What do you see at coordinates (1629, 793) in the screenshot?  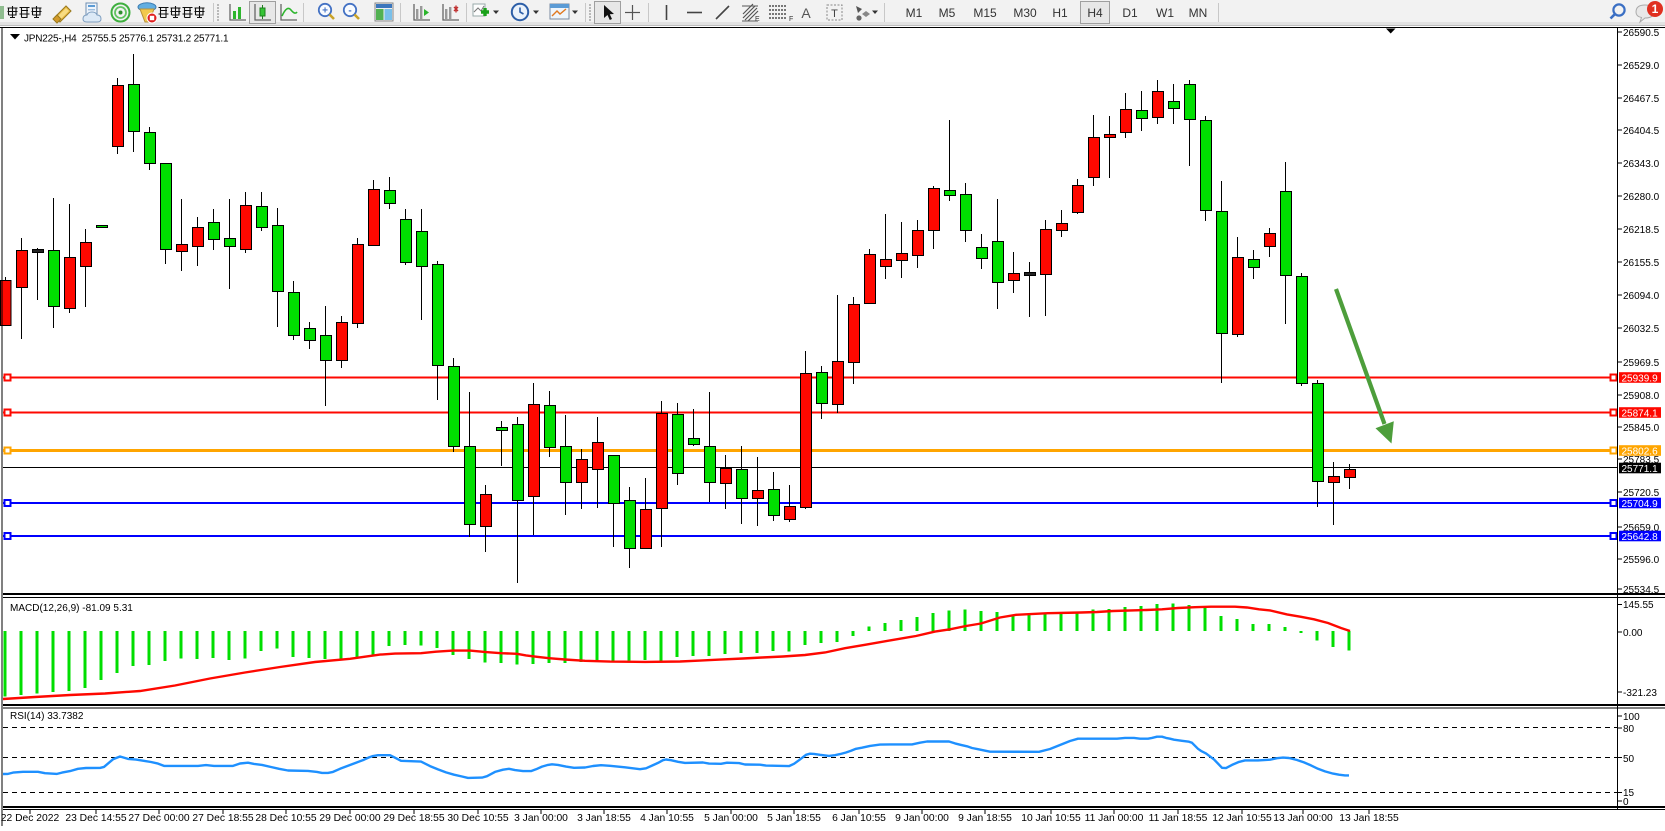 I see `svg-text: 15` at bounding box center [1629, 793].